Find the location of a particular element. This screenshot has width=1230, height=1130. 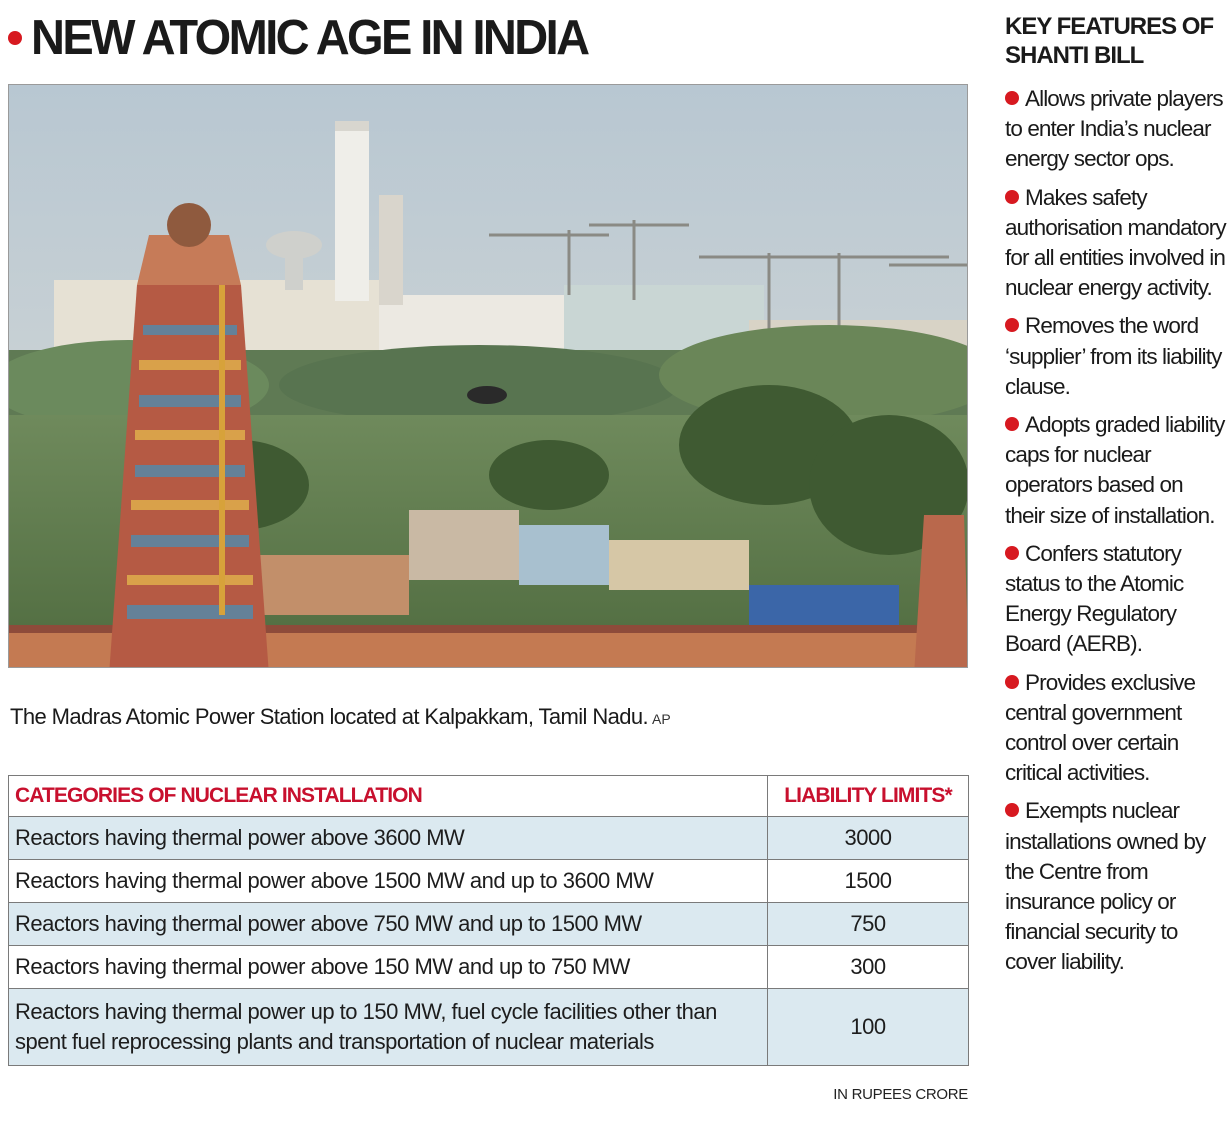

page-title: NEW ATOMIC AGE IN INDIA is located at coordinates (310, 36).